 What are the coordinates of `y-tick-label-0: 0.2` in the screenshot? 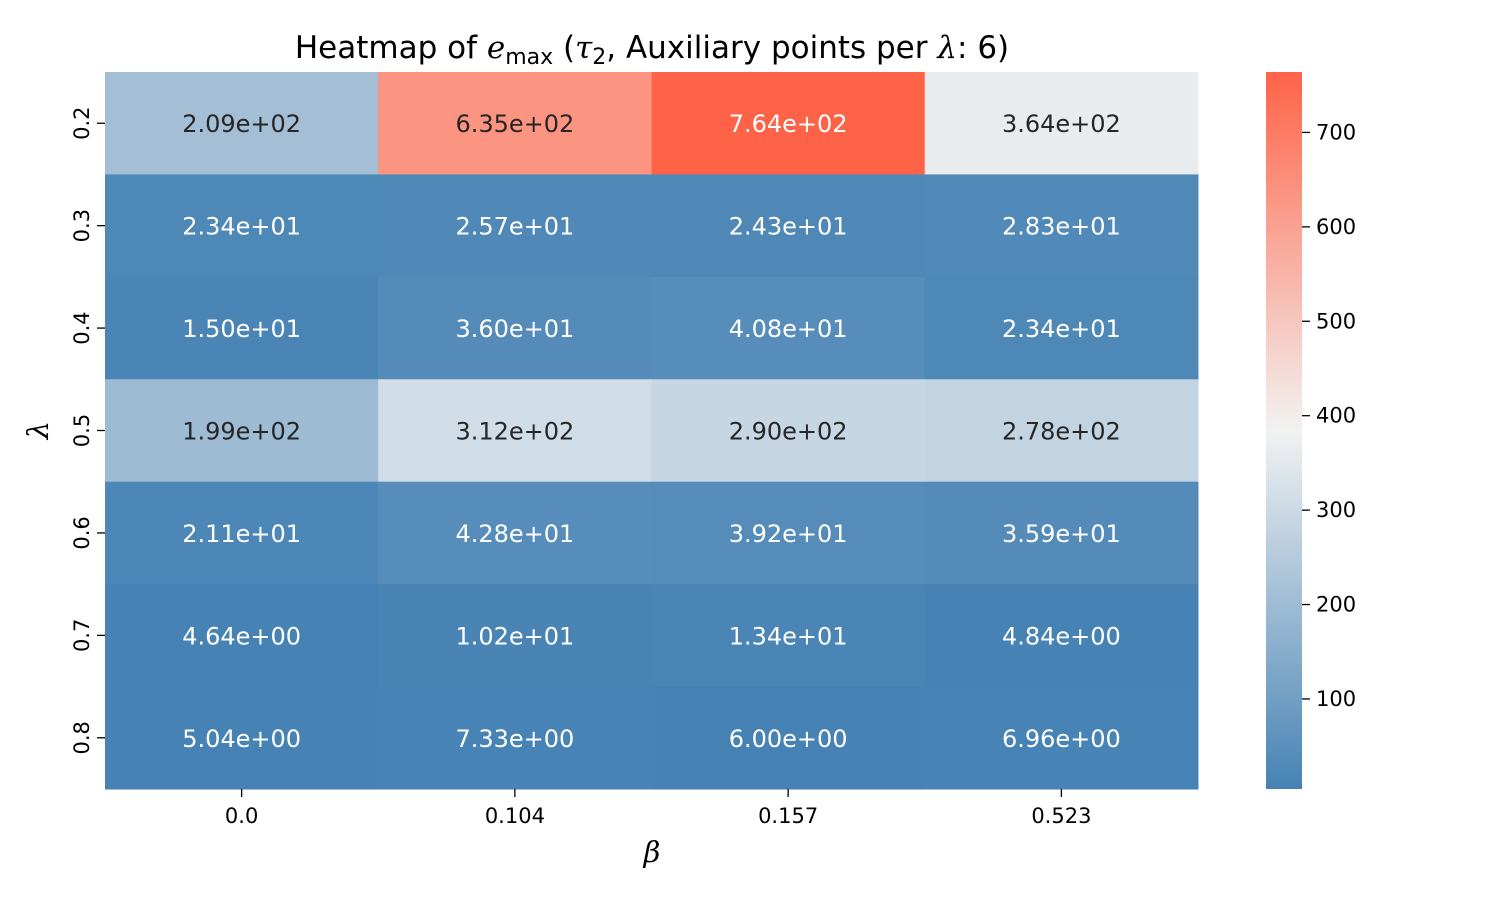 It's located at (82, 123).